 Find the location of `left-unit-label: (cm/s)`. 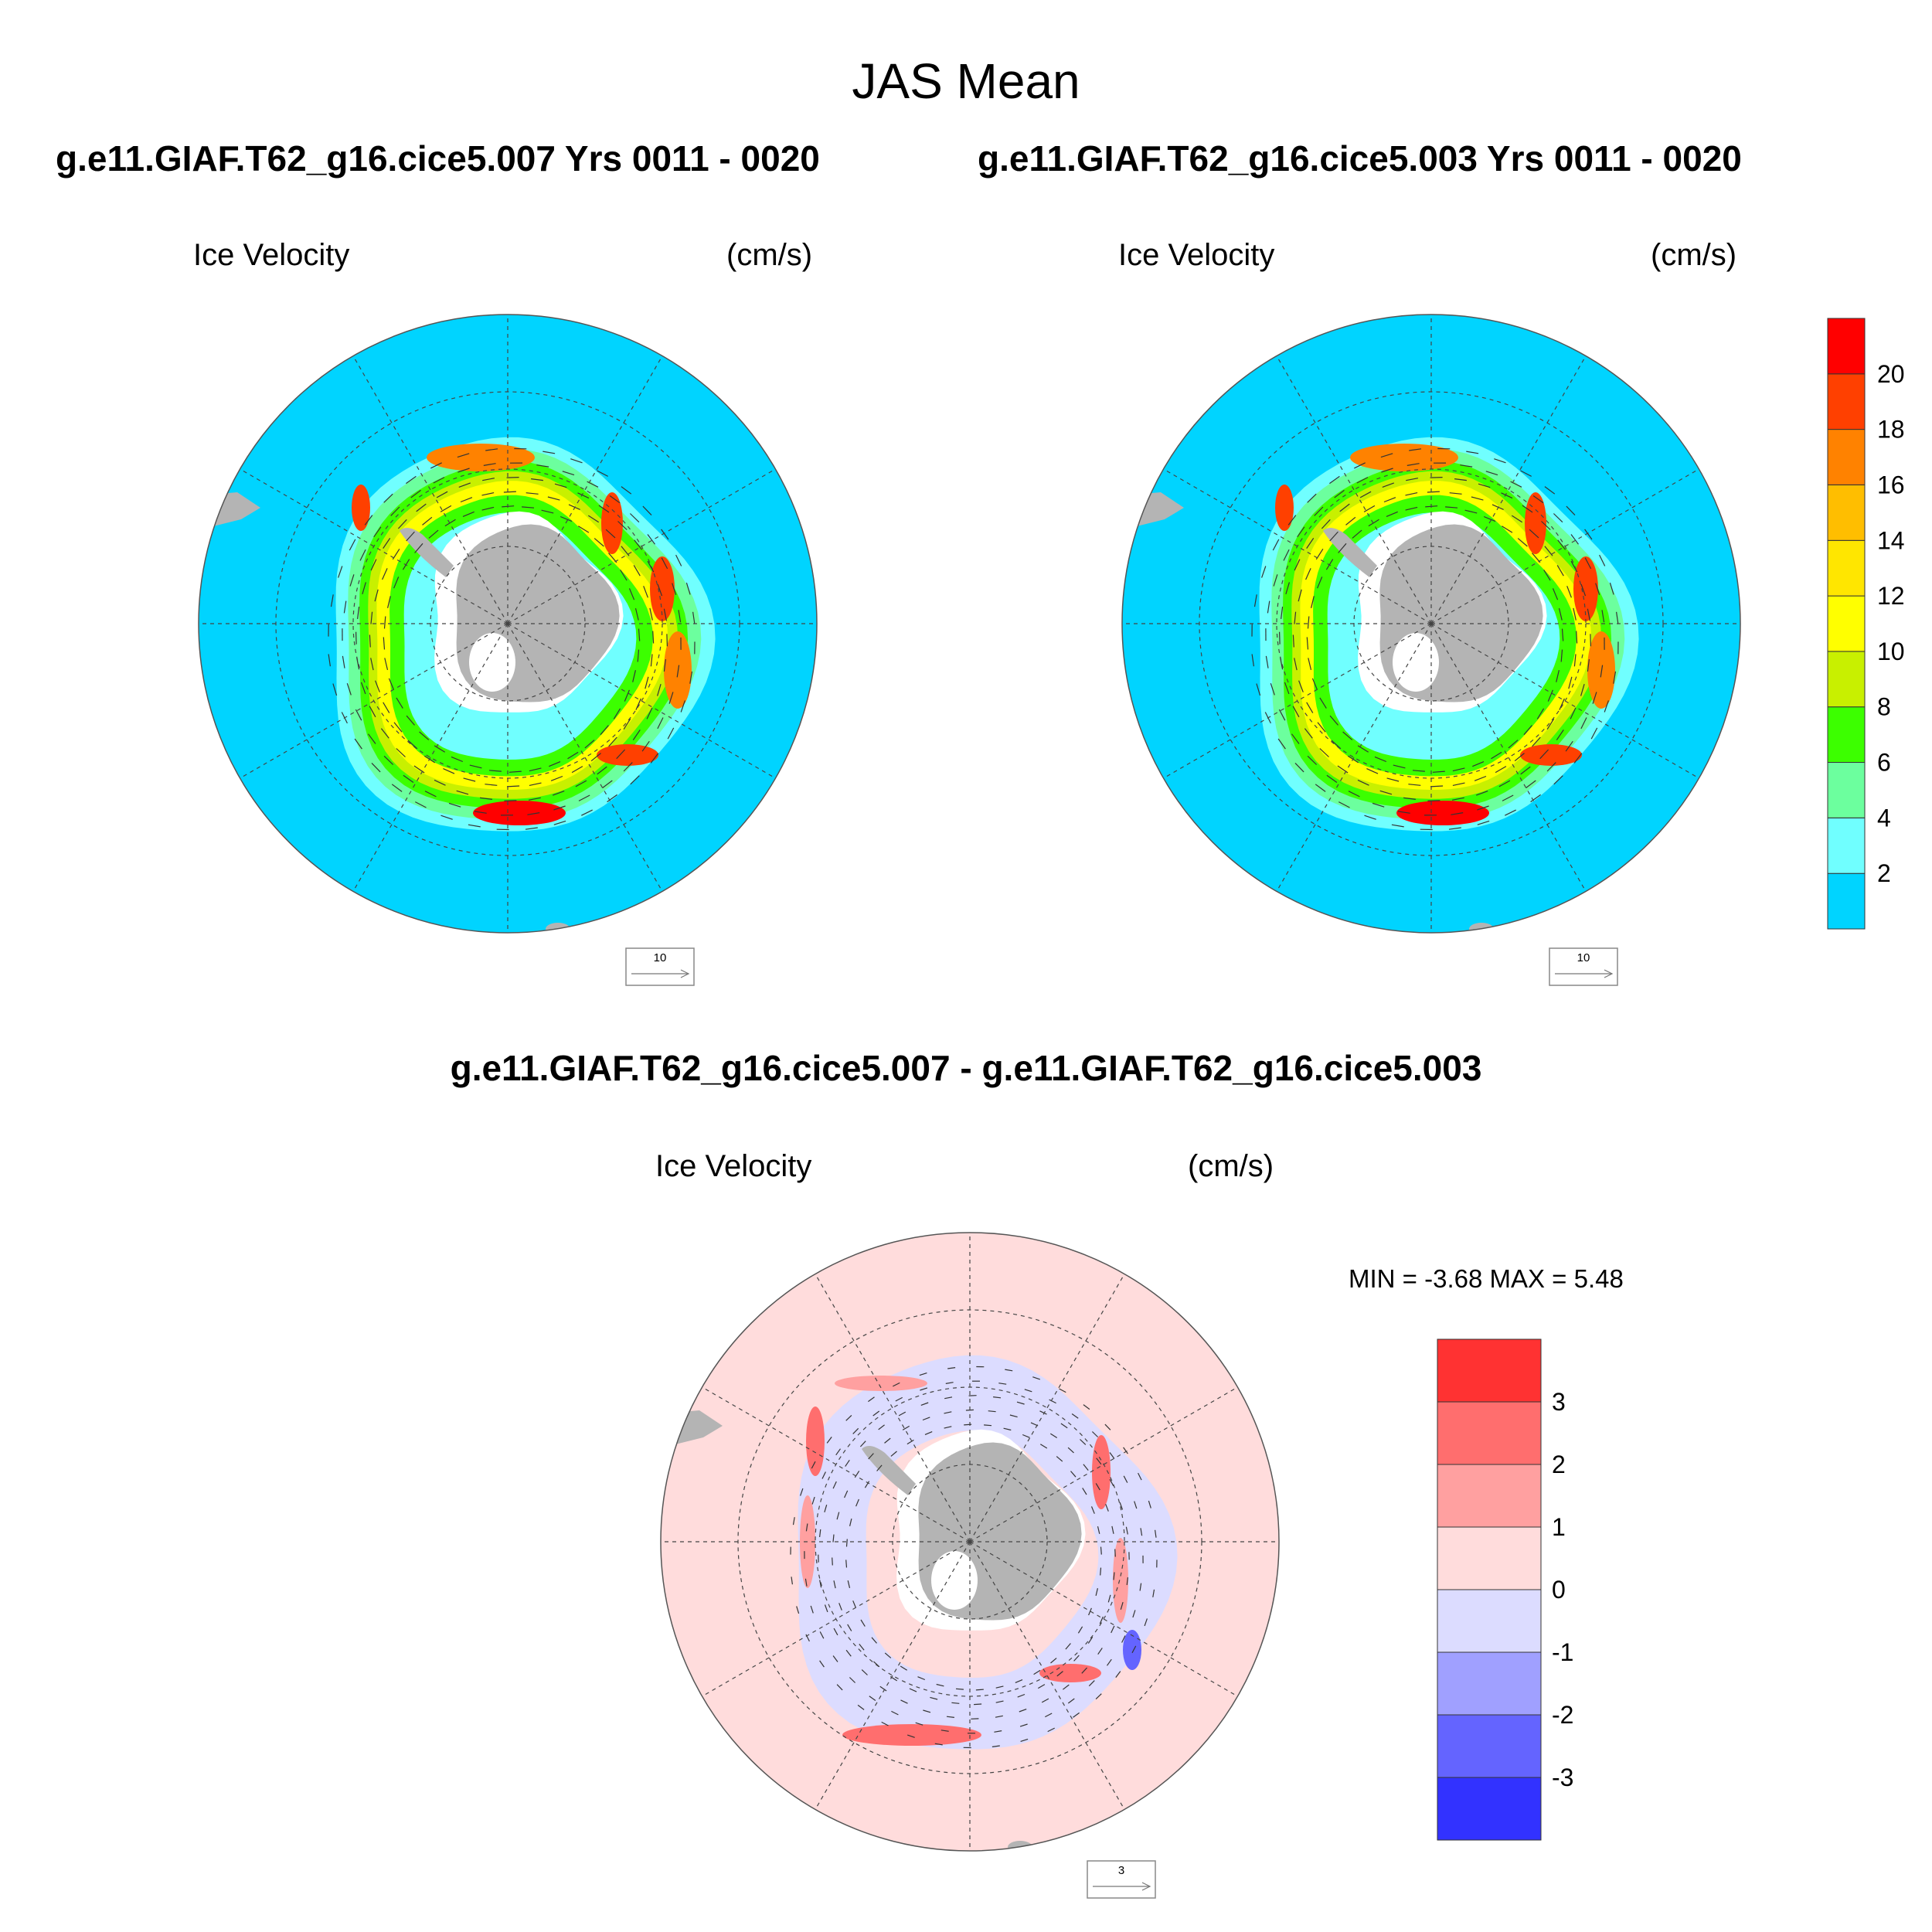

left-unit-label: (cm/s) is located at coordinates (770, 255).